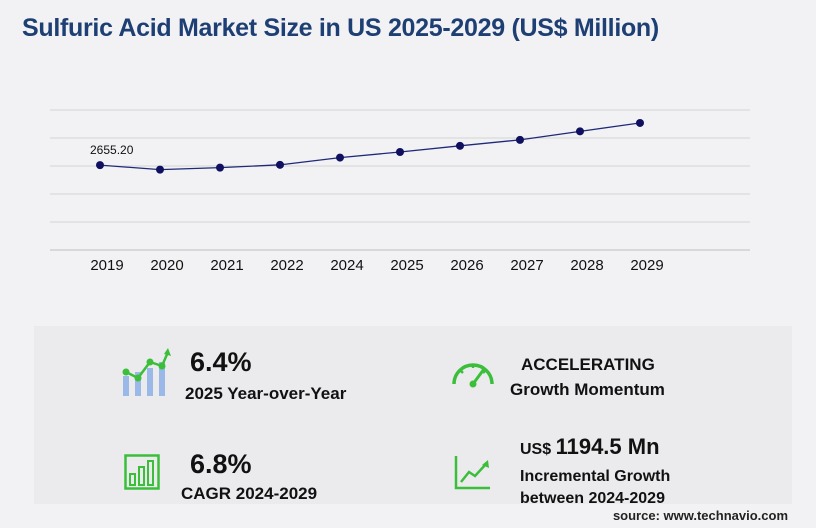  What do you see at coordinates (406, 265) in the screenshot?
I see `x-tick-label: 2025` at bounding box center [406, 265].